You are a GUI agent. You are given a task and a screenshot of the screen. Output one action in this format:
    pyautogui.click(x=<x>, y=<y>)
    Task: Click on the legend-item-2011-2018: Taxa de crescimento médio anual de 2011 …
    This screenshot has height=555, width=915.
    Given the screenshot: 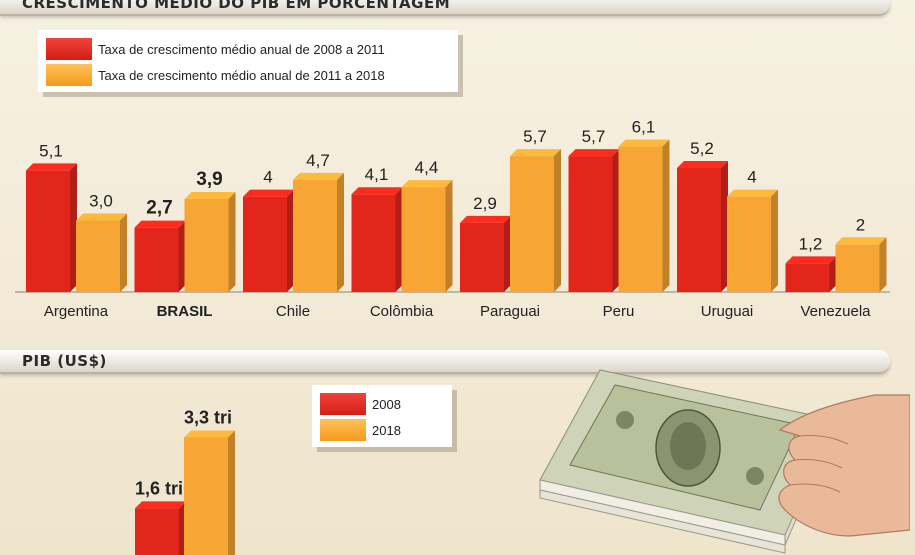 What is the action you would take?
    pyautogui.click(x=215, y=75)
    